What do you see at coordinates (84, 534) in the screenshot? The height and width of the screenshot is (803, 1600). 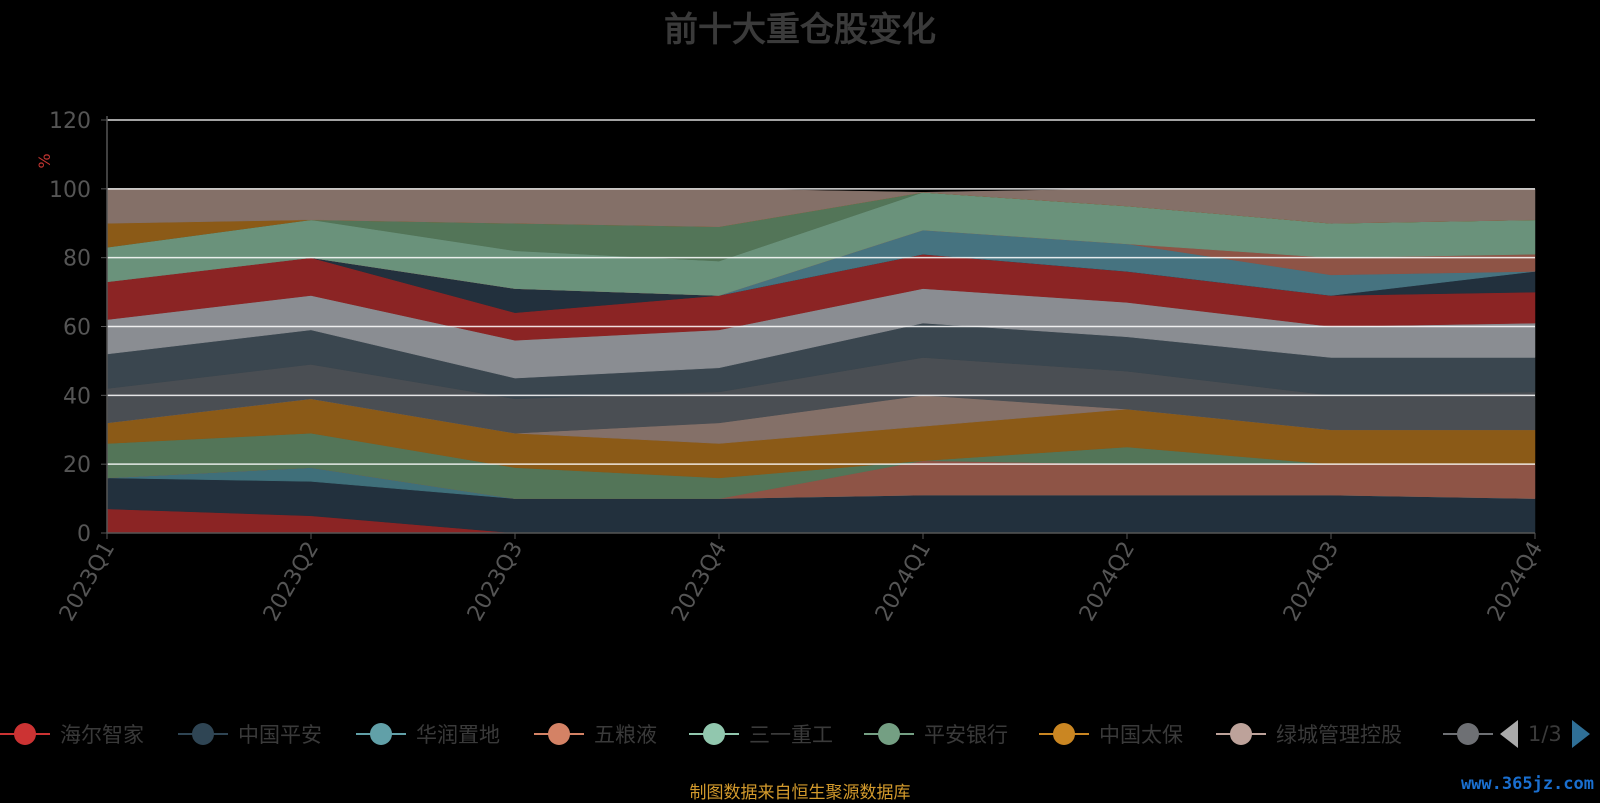 I see `y-tick-label: 0` at bounding box center [84, 534].